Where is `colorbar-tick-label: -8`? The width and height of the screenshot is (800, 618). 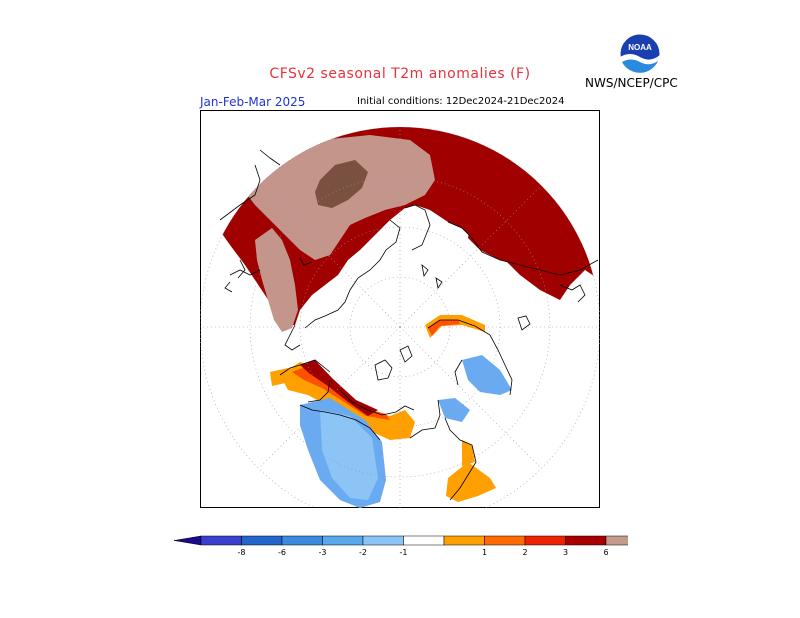
colorbar-tick-label: -8 is located at coordinates (242, 552).